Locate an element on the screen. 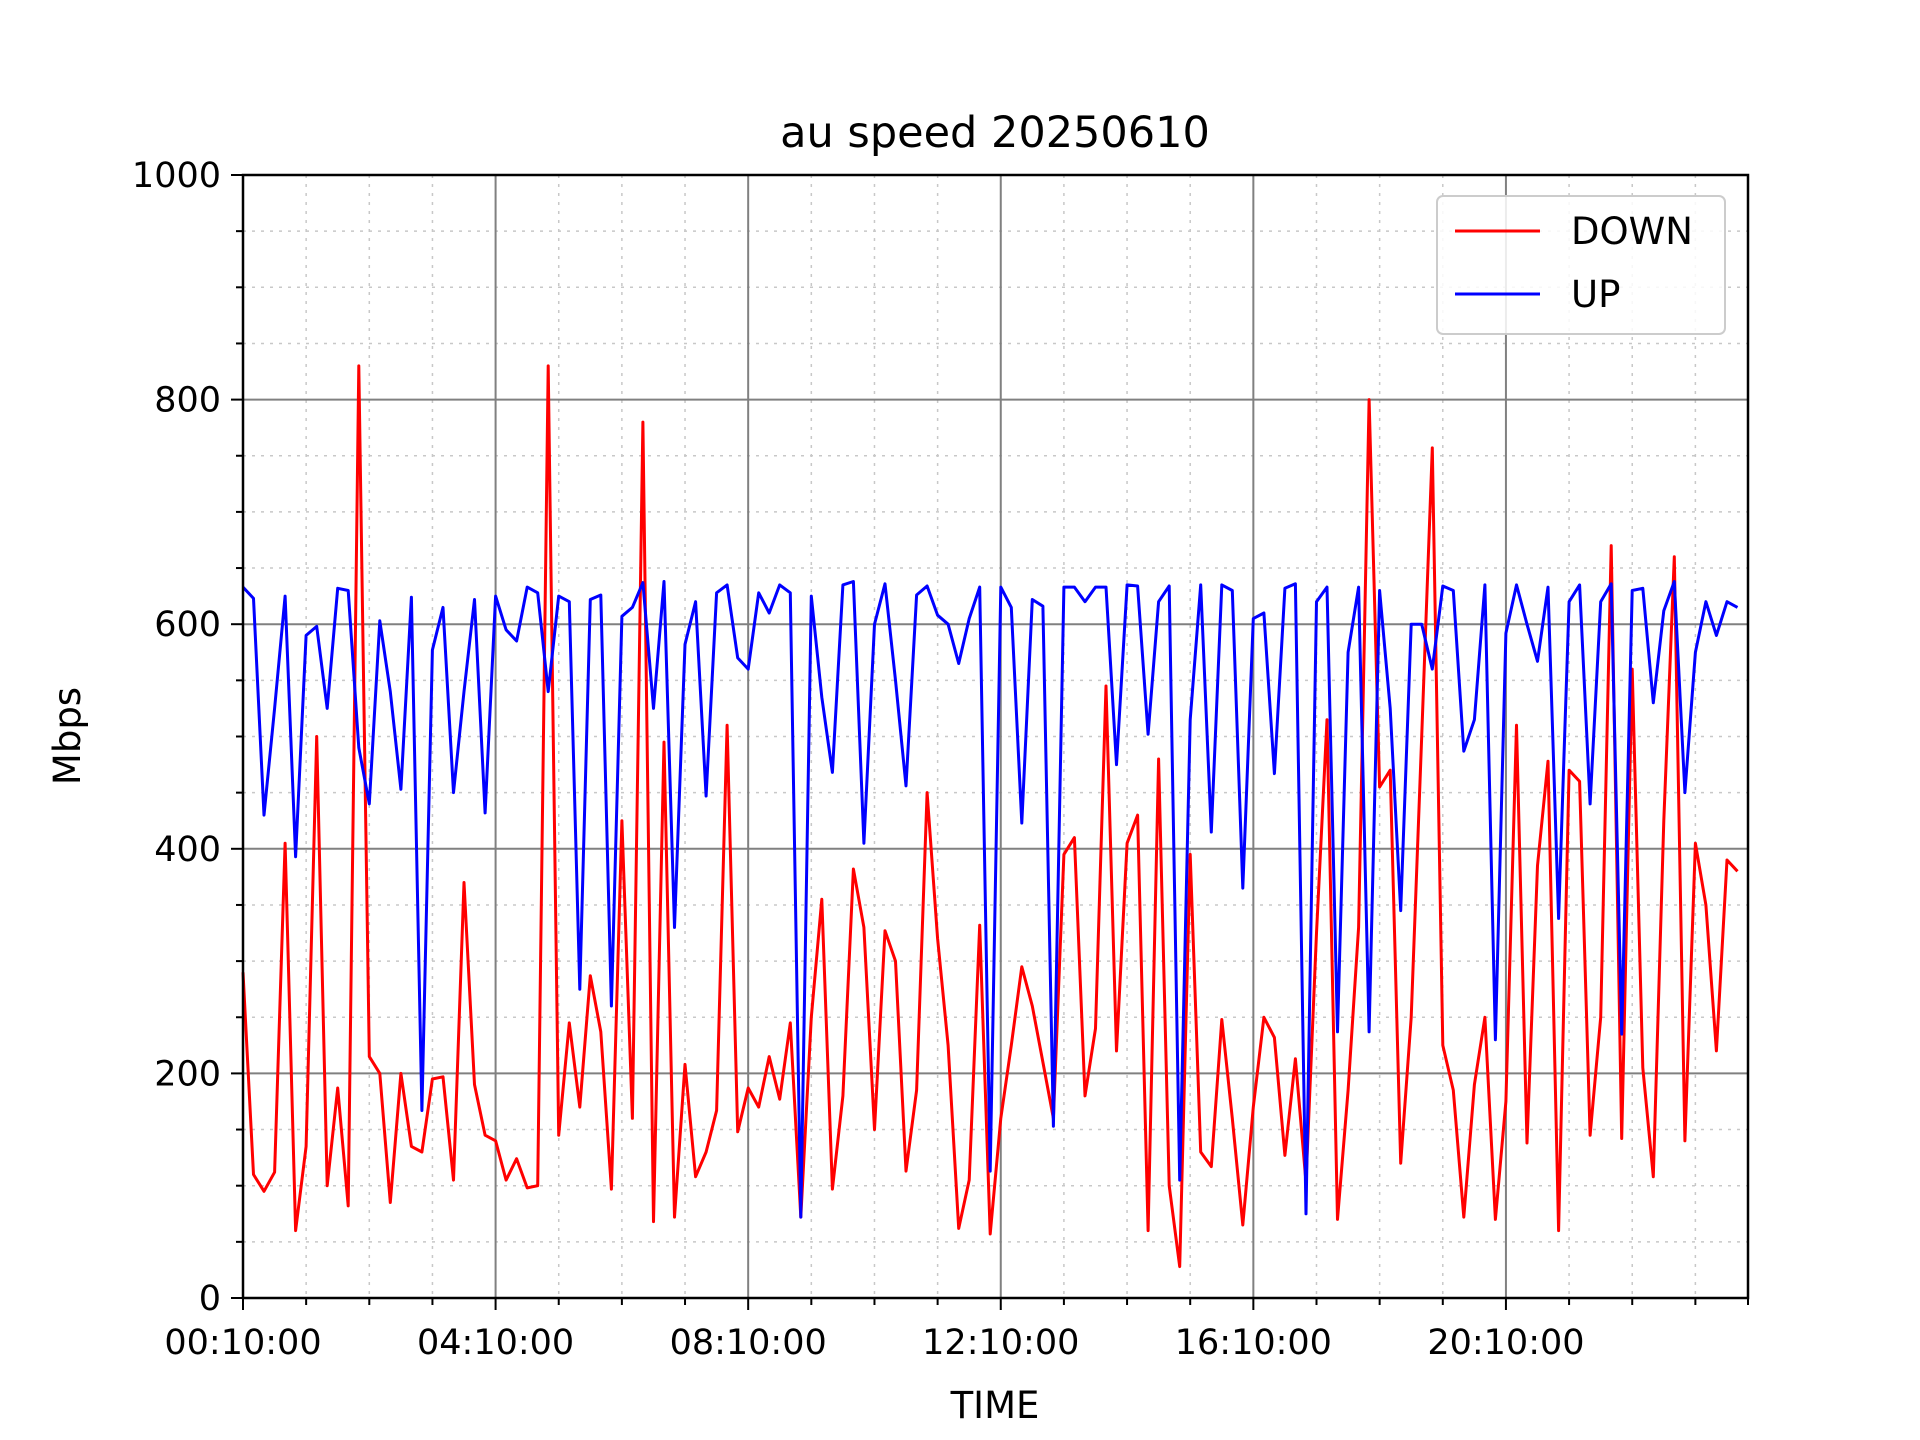 The width and height of the screenshot is (1920, 1440). legend-label-up: UP is located at coordinates (1595, 294).